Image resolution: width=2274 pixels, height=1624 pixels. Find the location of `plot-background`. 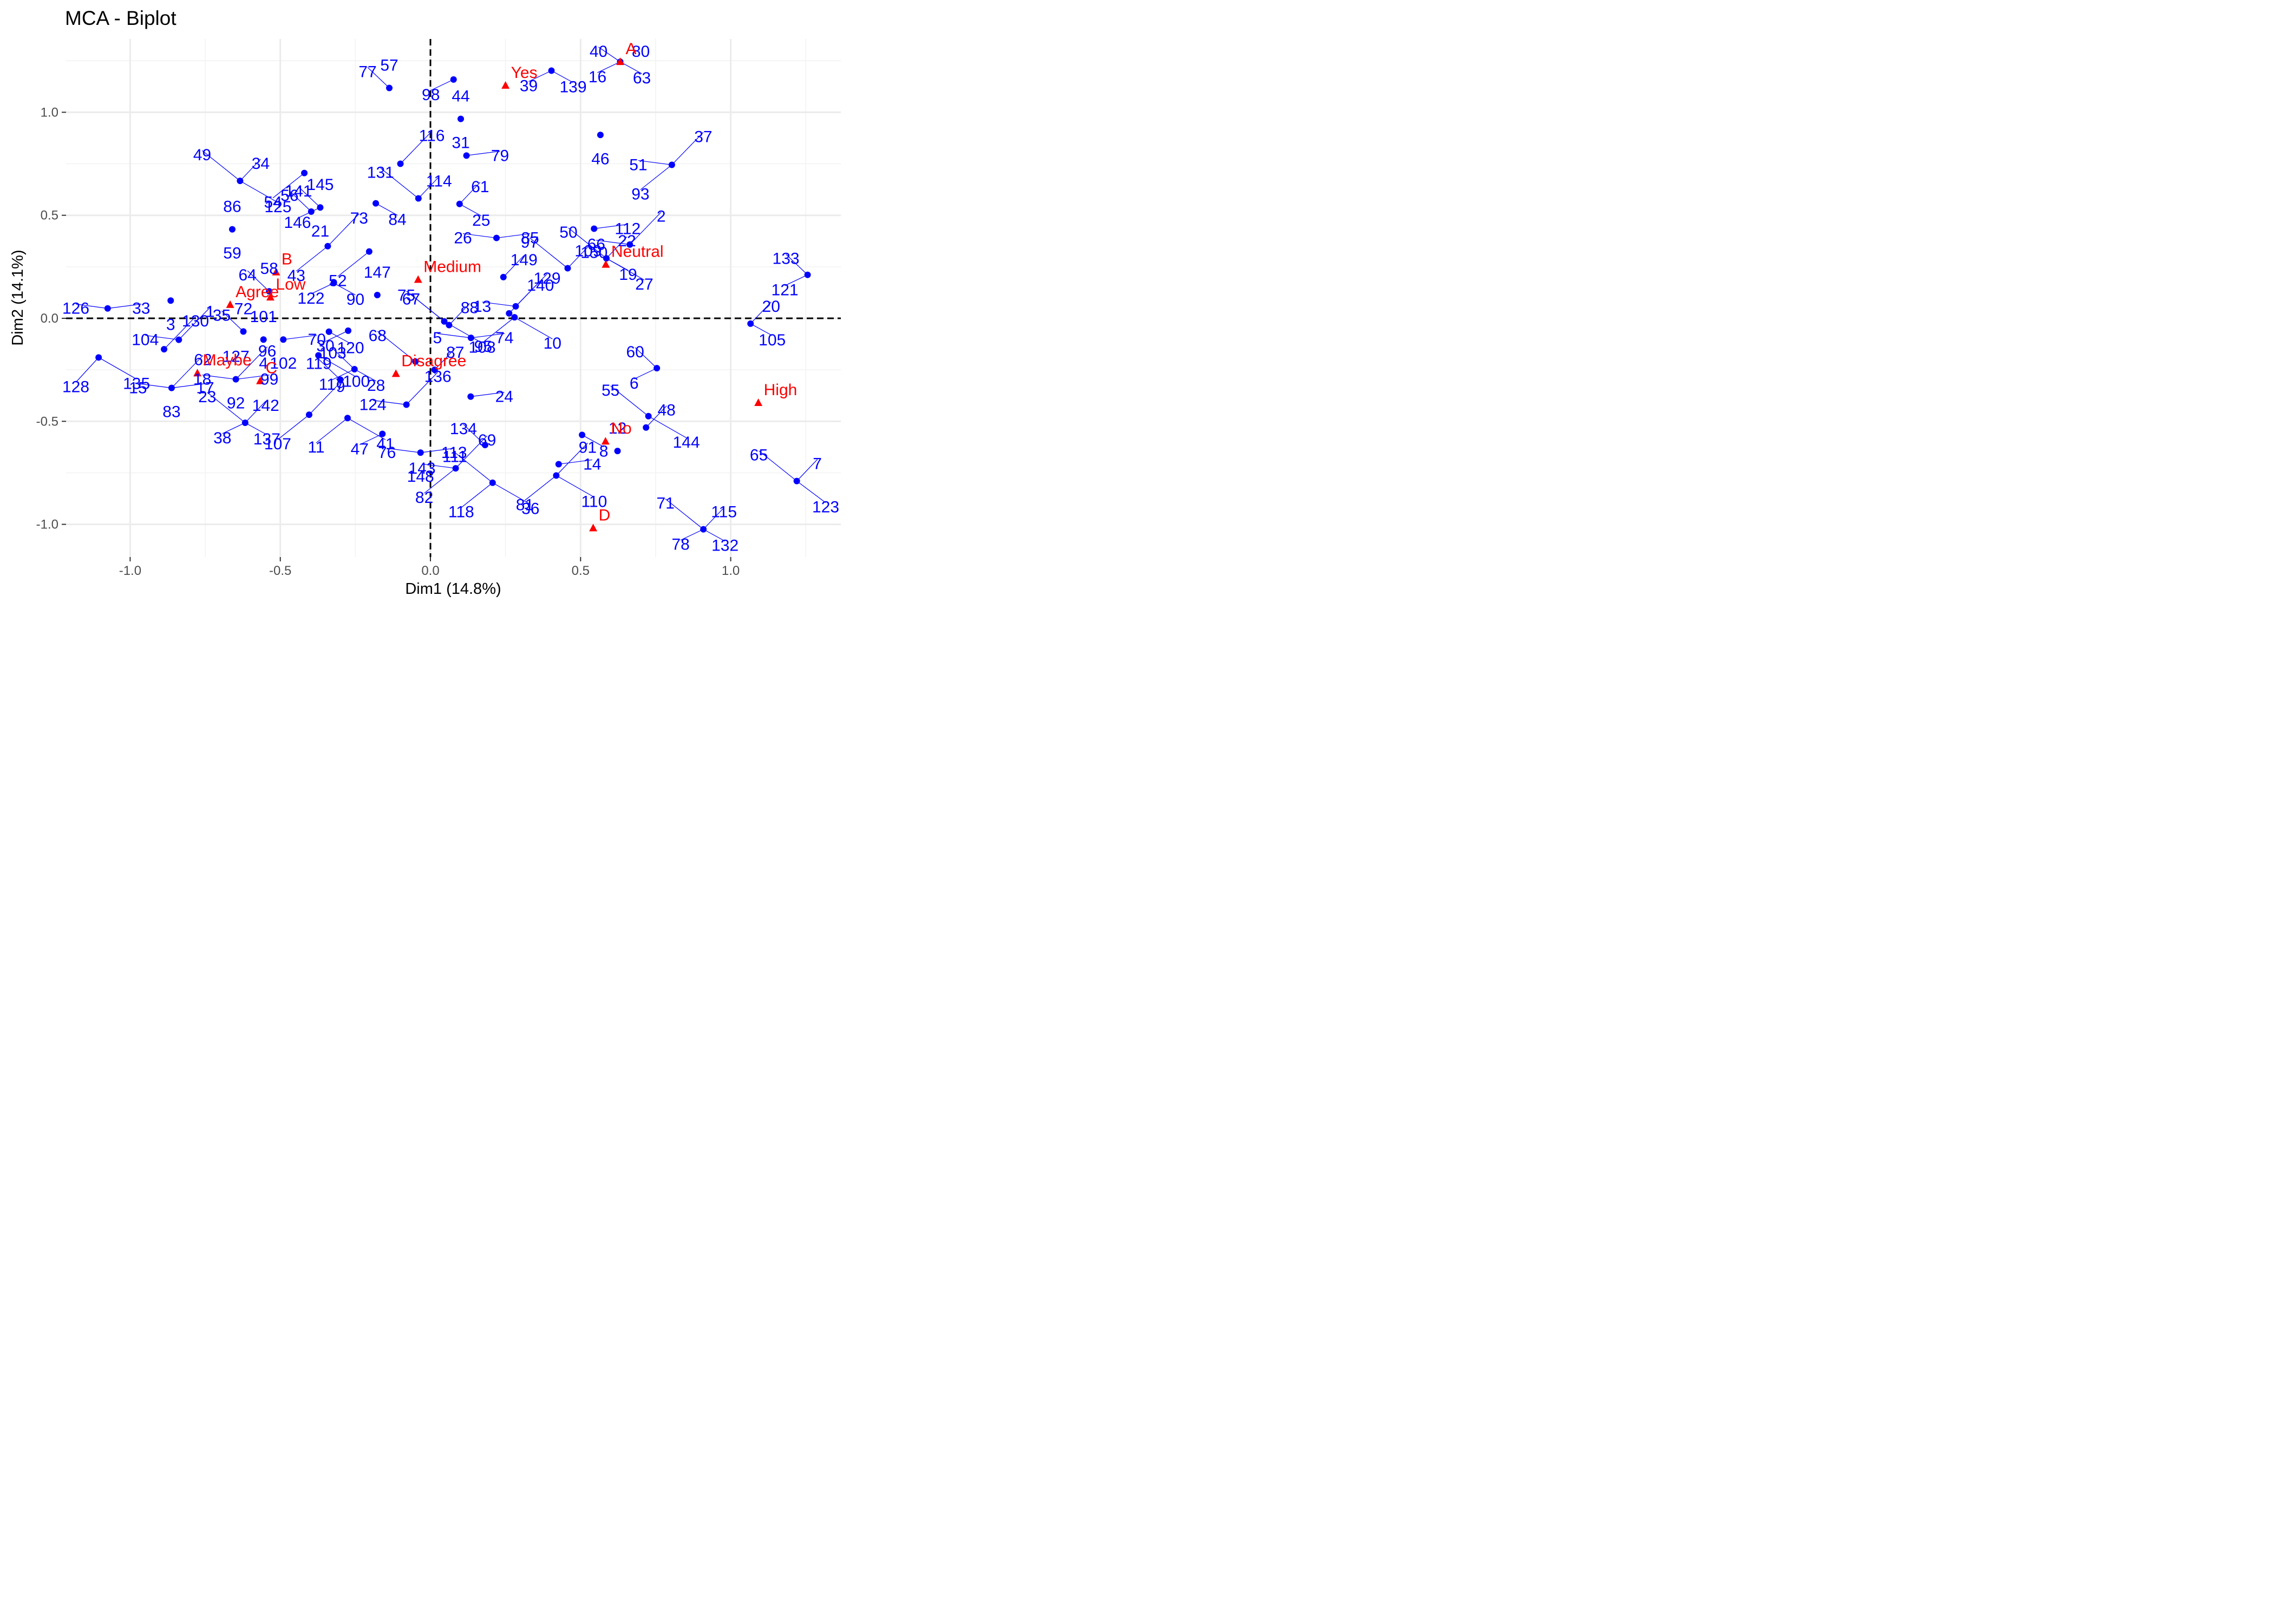

plot-background is located at coordinates (454, 298).